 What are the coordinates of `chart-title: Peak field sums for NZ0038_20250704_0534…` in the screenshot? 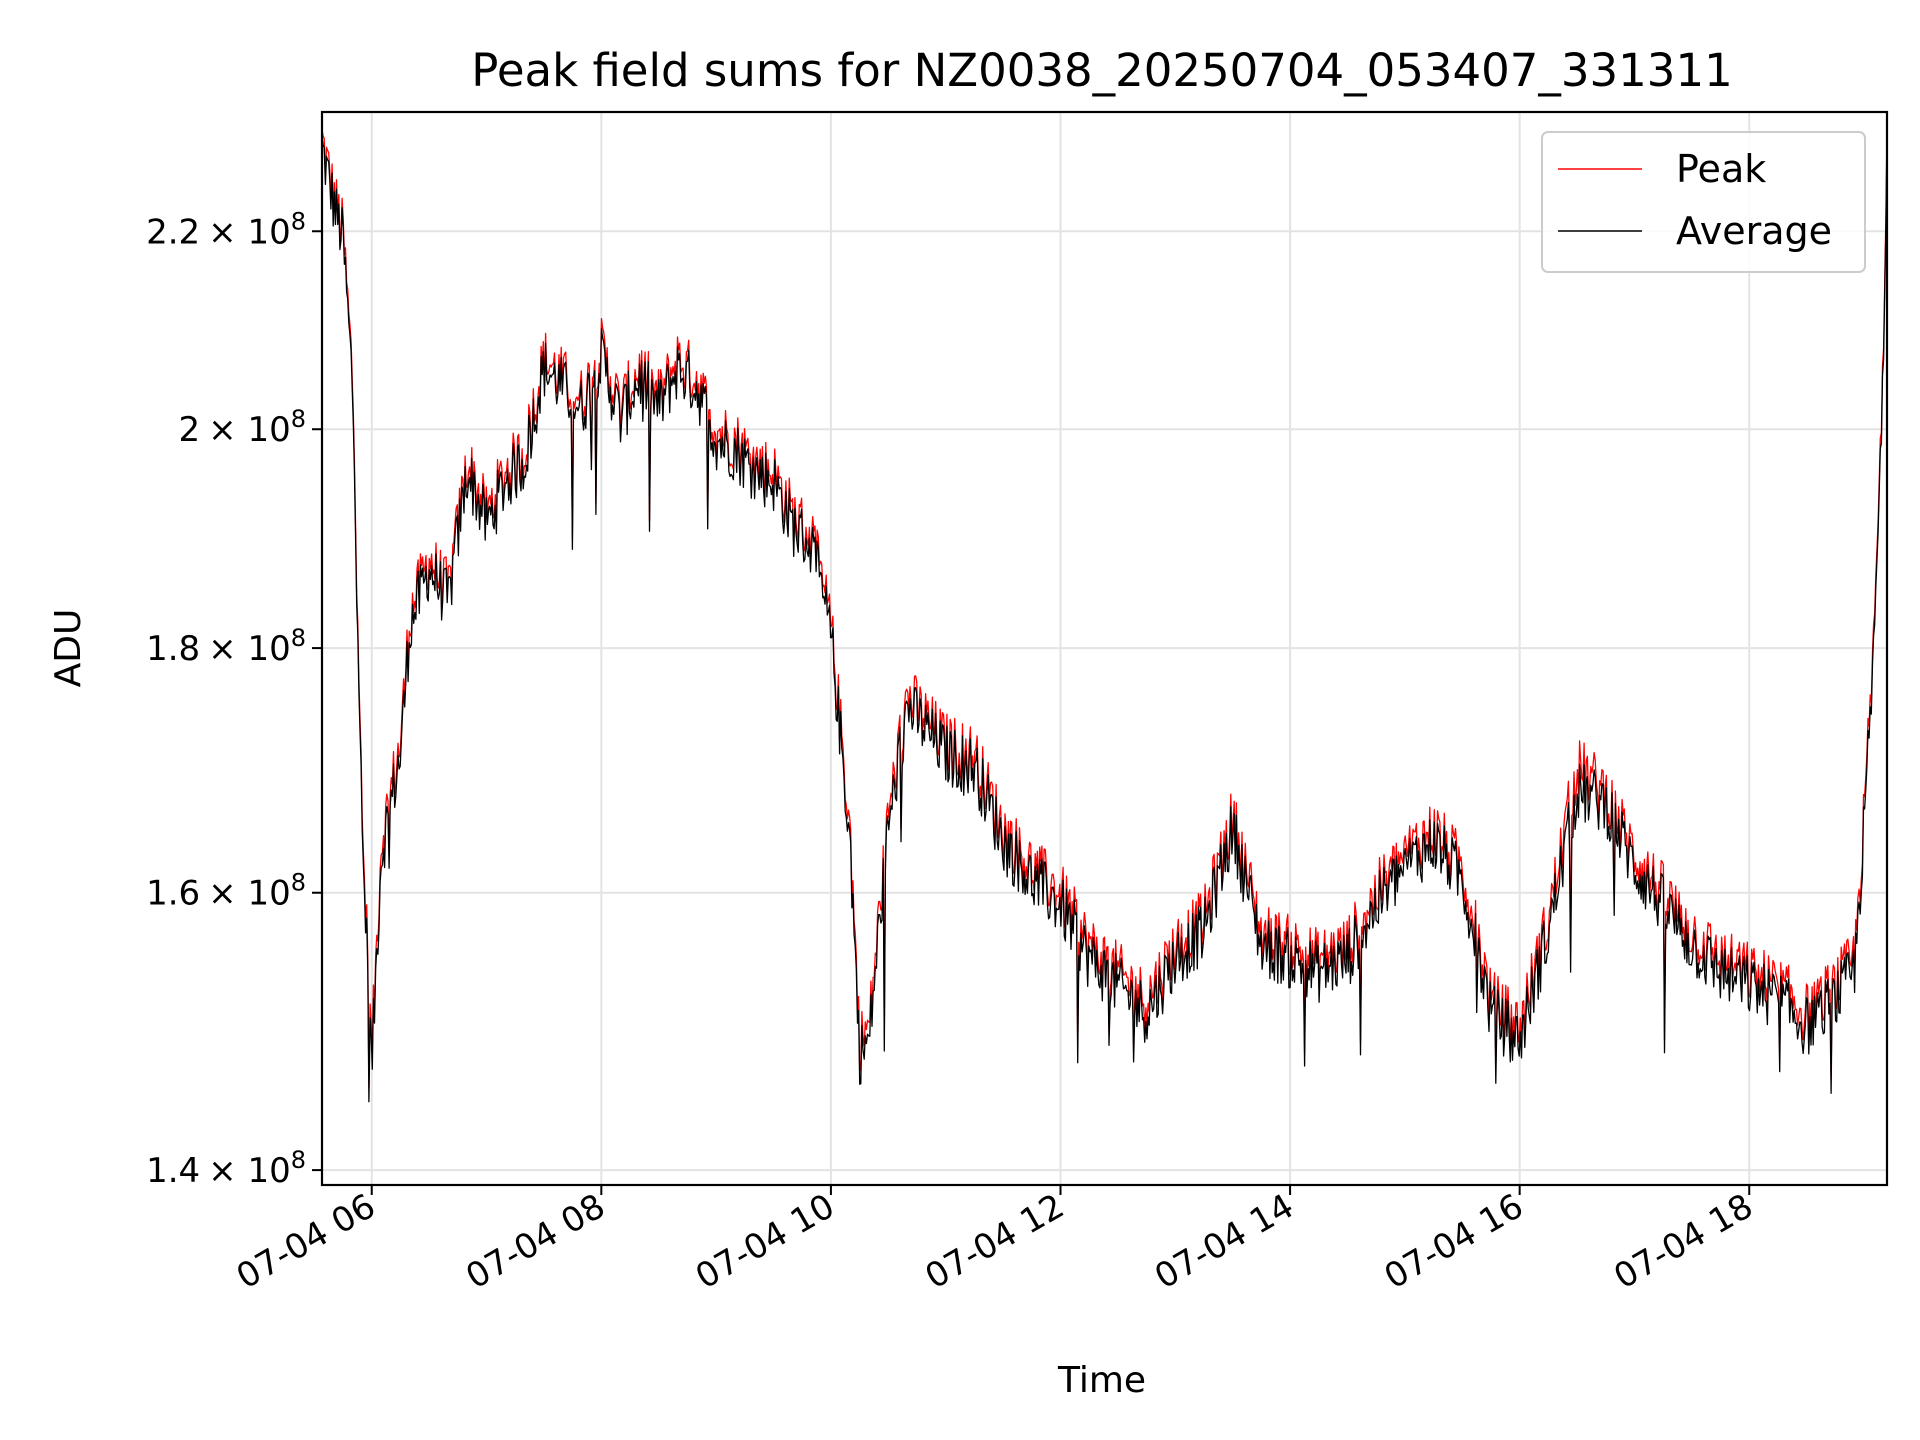 It's located at (1101, 70).